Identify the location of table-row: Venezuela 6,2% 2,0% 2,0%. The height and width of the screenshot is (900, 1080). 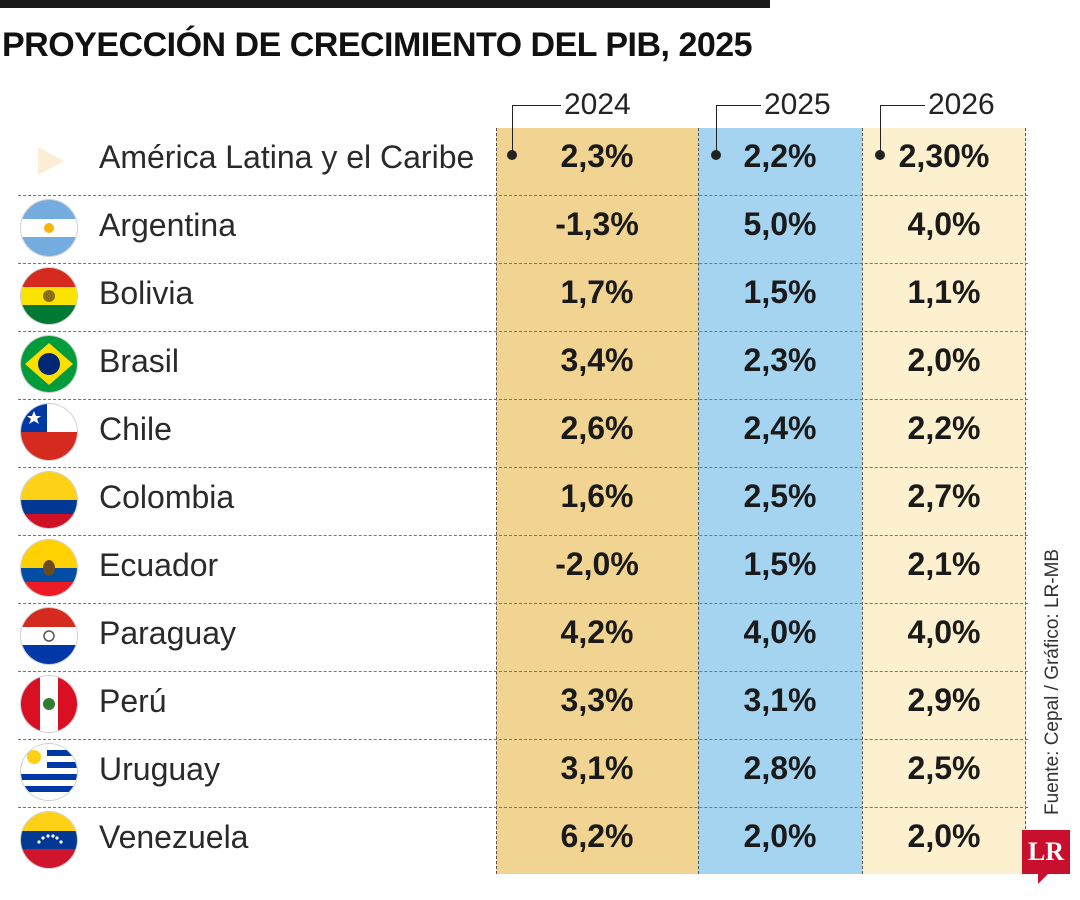
(515, 841).